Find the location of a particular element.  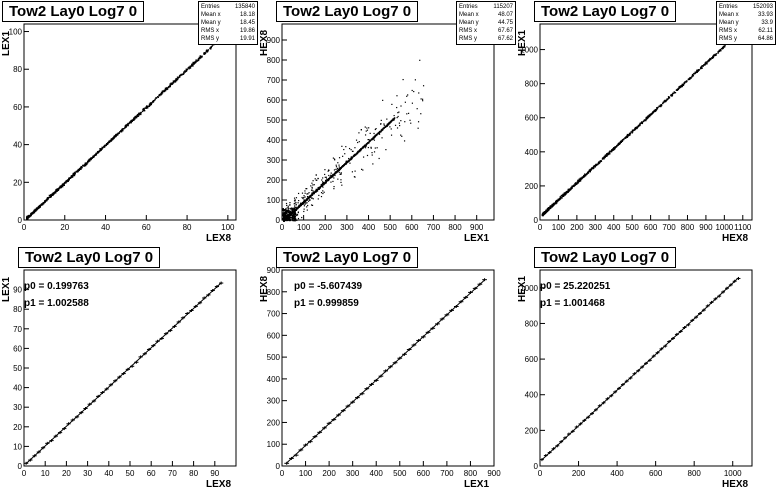

x-tick-label: 700 is located at coordinates (669, 227).